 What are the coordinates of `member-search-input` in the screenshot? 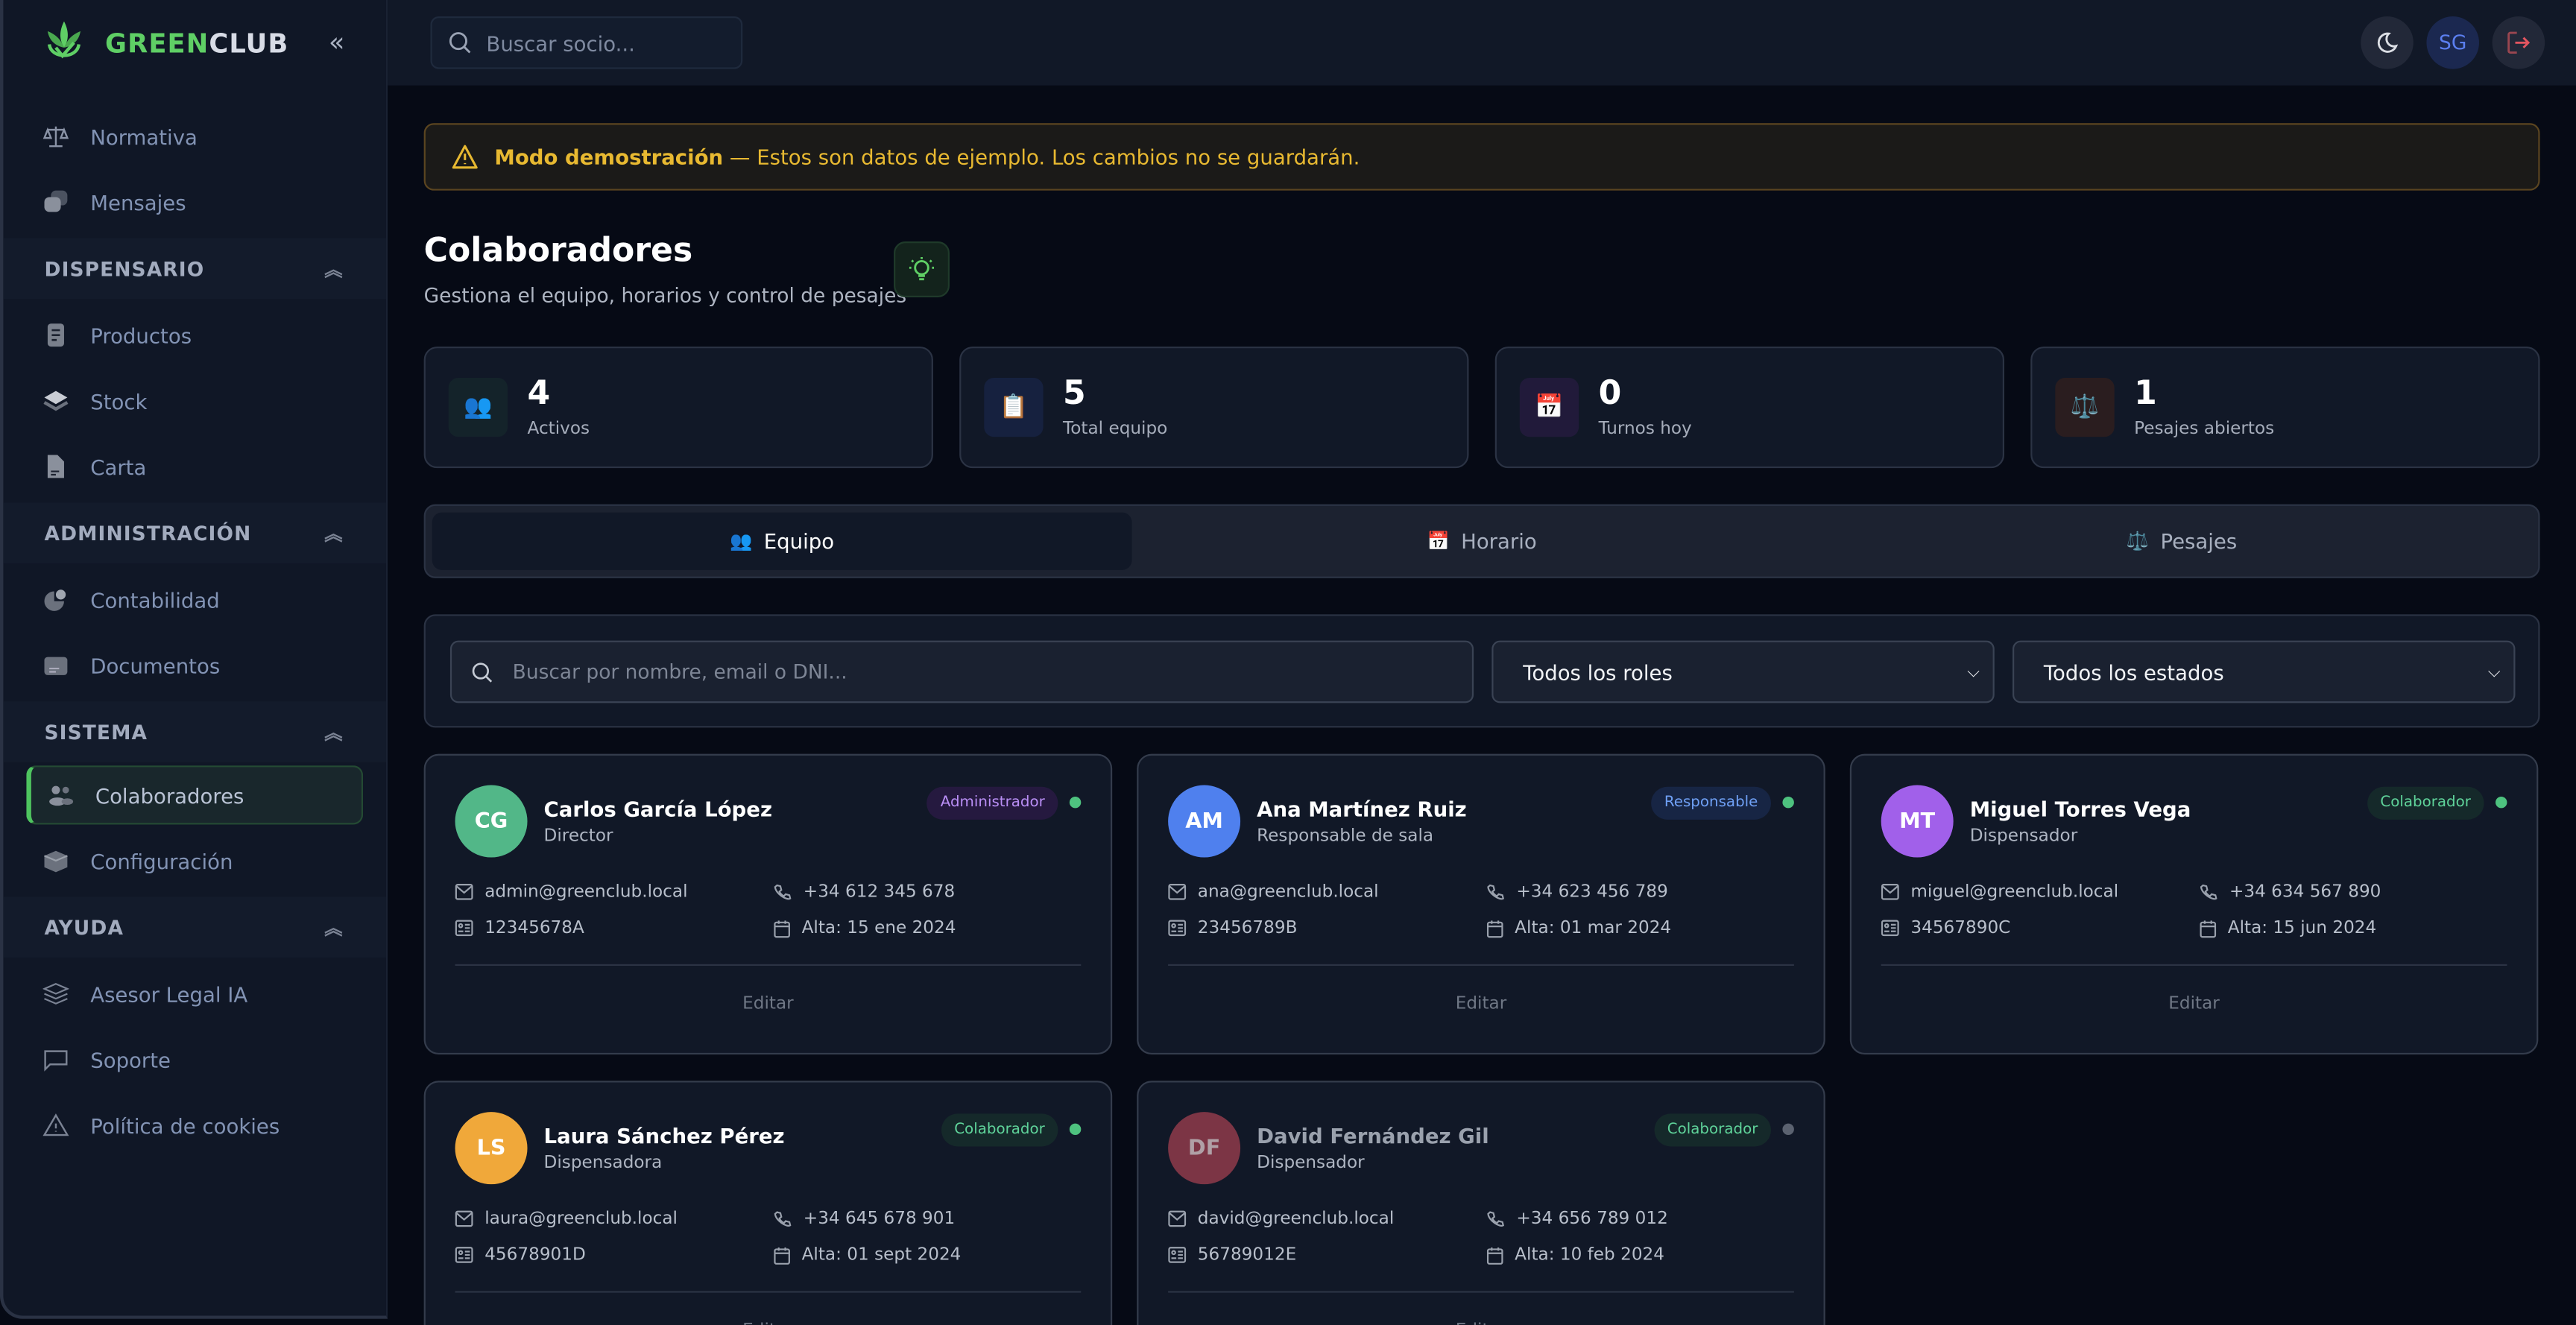 It's located at (601, 42).